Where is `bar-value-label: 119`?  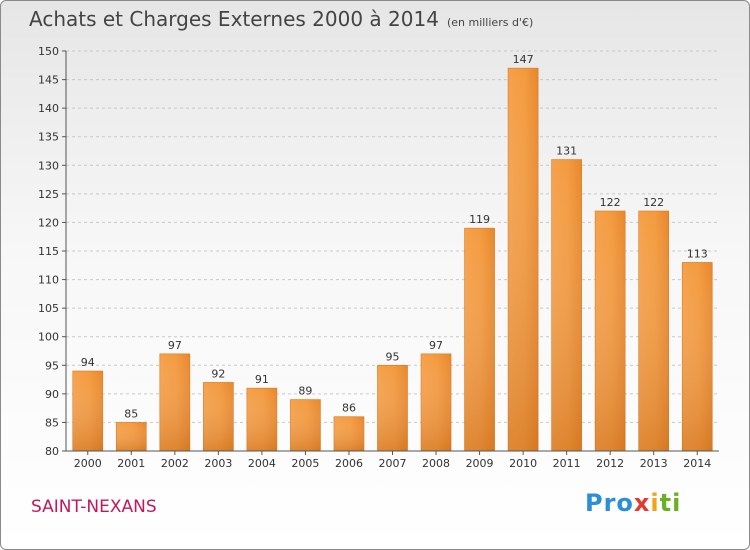
bar-value-label: 119 is located at coordinates (479, 219).